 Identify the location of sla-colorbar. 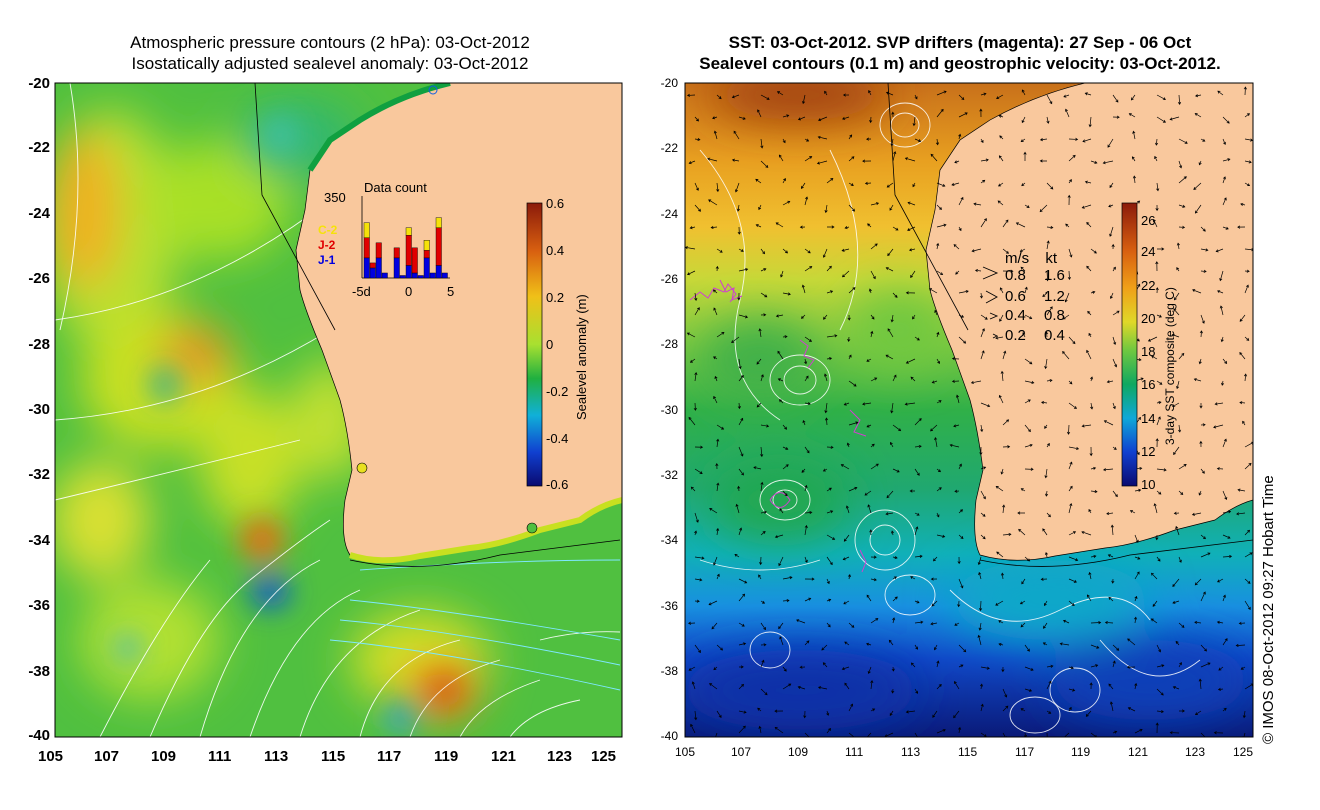
(534, 344).